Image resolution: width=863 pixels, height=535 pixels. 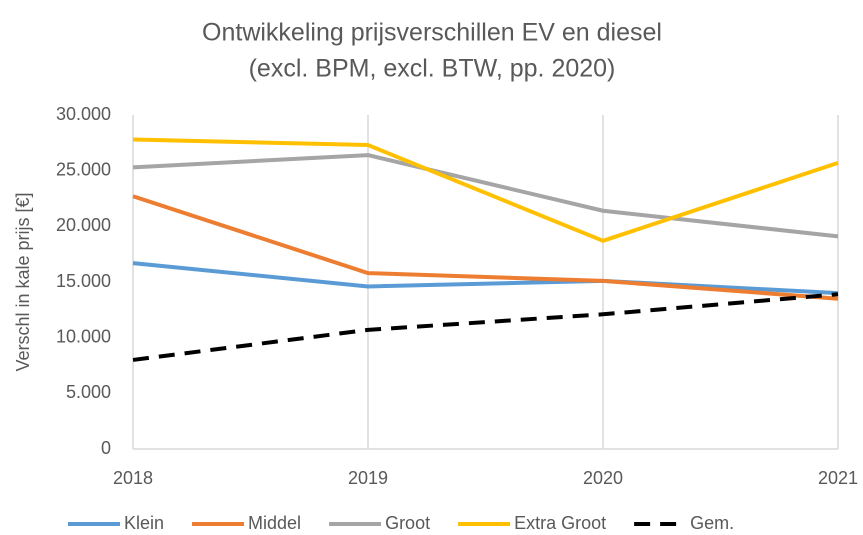 What do you see at coordinates (368, 478) in the screenshot?
I see `x-tick-label: 2019` at bounding box center [368, 478].